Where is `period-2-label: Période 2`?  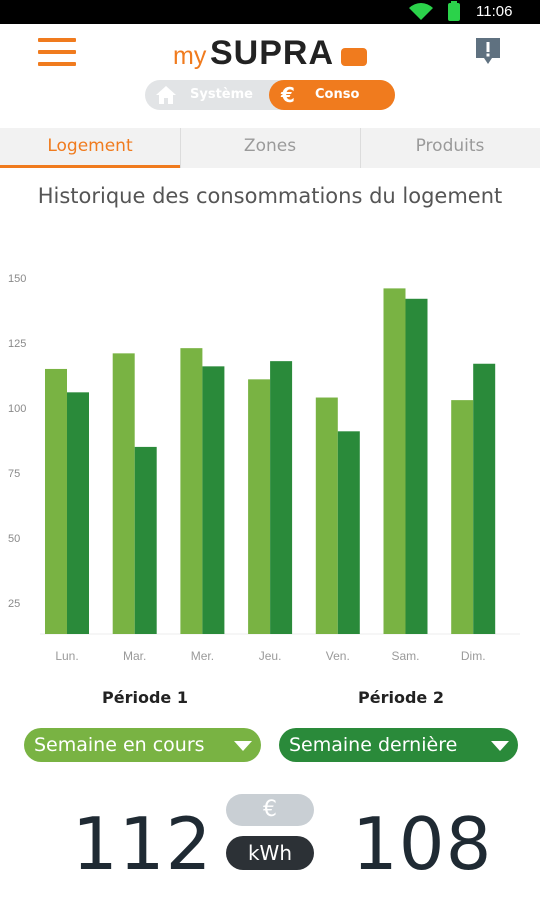
period-2-label: Période 2 is located at coordinates (401, 697).